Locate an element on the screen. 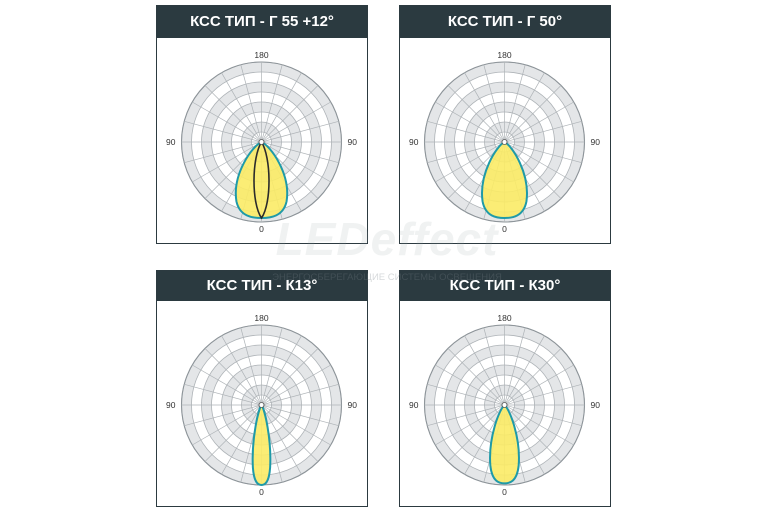 This screenshot has width=768, height=512. diagram-panel-1: КСС ТИП - Г 55 +12° 180 0 90 90 is located at coordinates (262, 124).